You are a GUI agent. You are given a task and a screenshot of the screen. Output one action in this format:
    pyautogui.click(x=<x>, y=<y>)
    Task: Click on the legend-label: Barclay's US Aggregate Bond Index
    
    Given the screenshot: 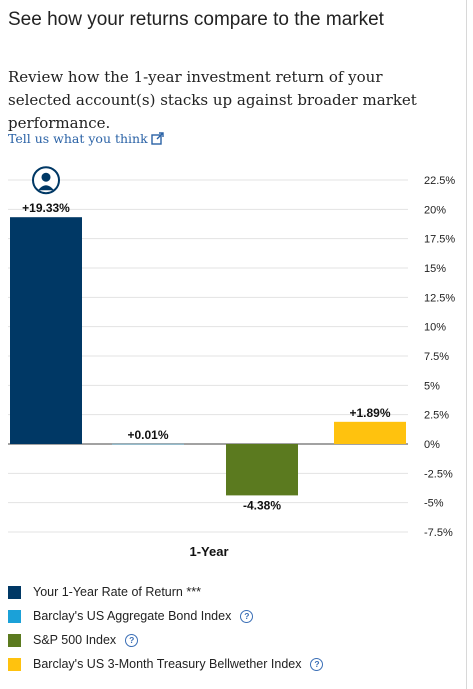 What is the action you would take?
    pyautogui.click(x=132, y=616)
    